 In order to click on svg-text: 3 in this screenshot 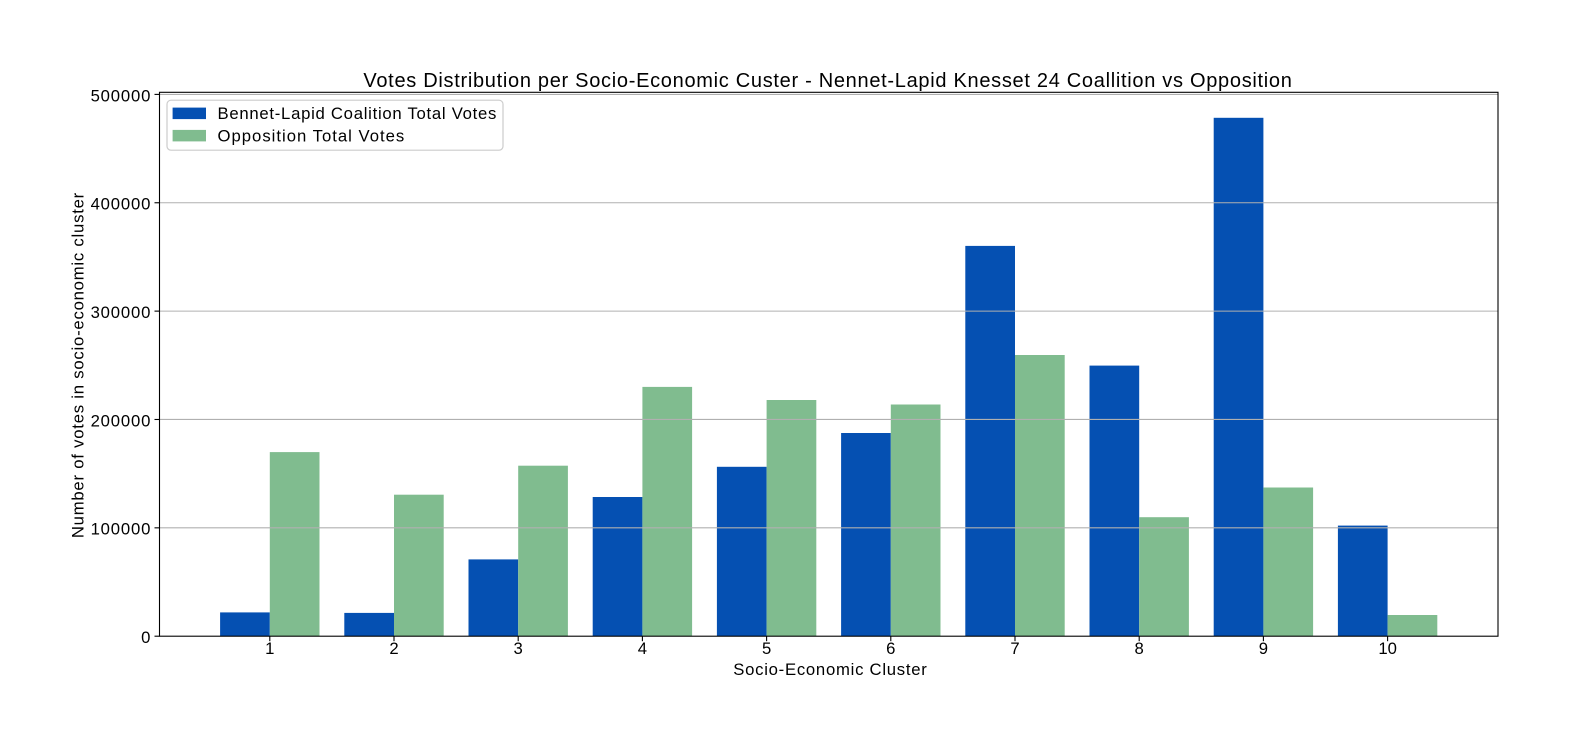, I will do `click(518, 648)`.